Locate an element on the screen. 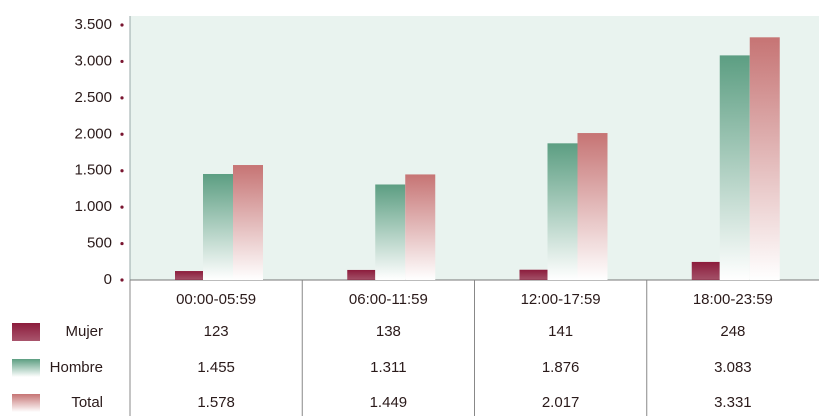 The height and width of the screenshot is (416, 819). value-label: 3.331 is located at coordinates (733, 402).